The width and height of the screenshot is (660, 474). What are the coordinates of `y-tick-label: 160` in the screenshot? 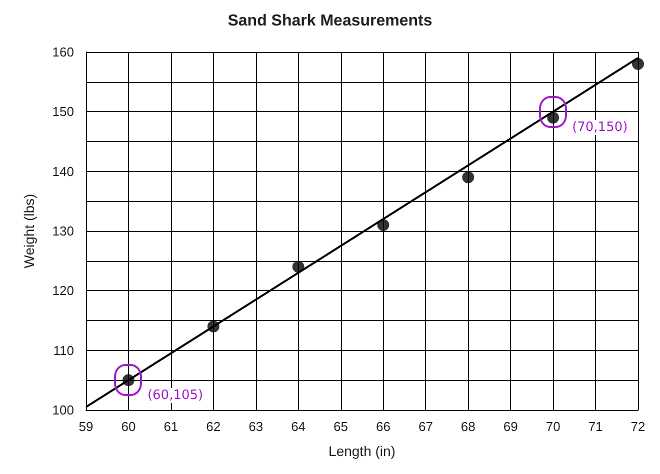 It's located at (63, 52).